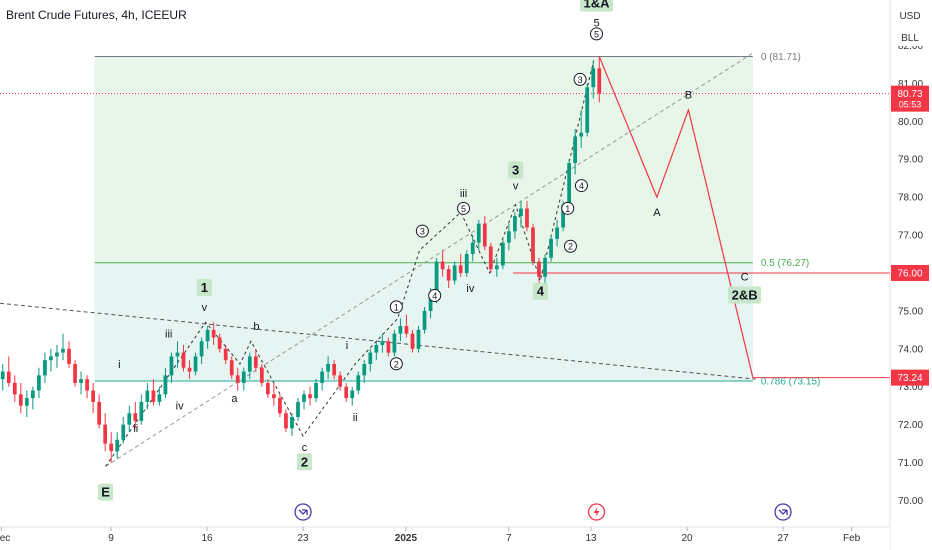 The width and height of the screenshot is (932, 550). Describe the element at coordinates (781, 57) in the screenshot. I see `fib-label: 0 (81.71)` at that location.